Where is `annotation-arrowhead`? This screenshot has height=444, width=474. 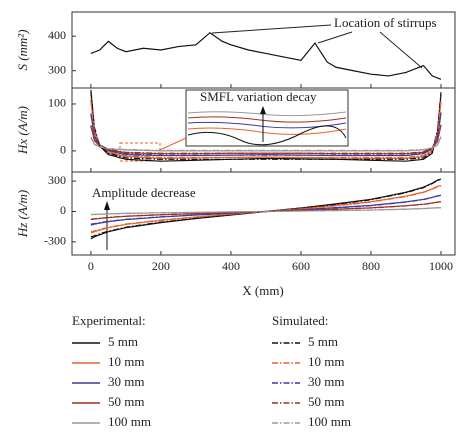
annotation-arrowhead is located at coordinates (107, 205).